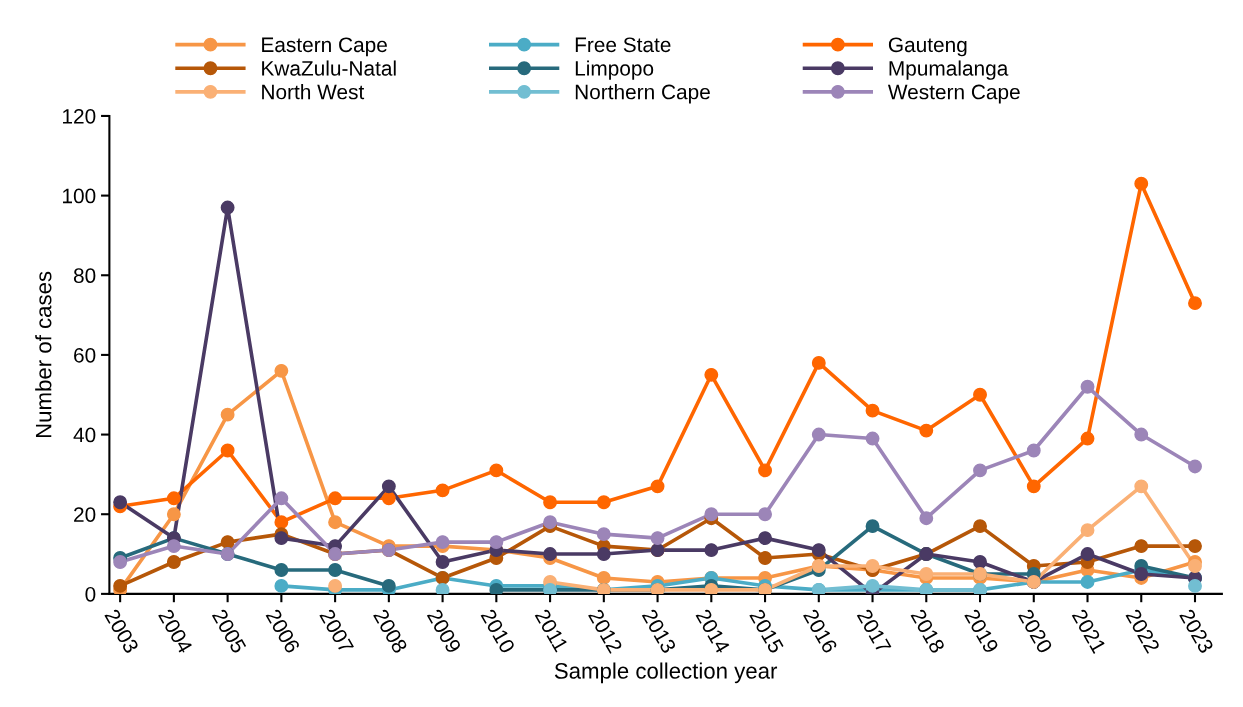 This screenshot has width=1243, height=707. I want to click on legend-label: KwaZulu-Natal, so click(329, 68).